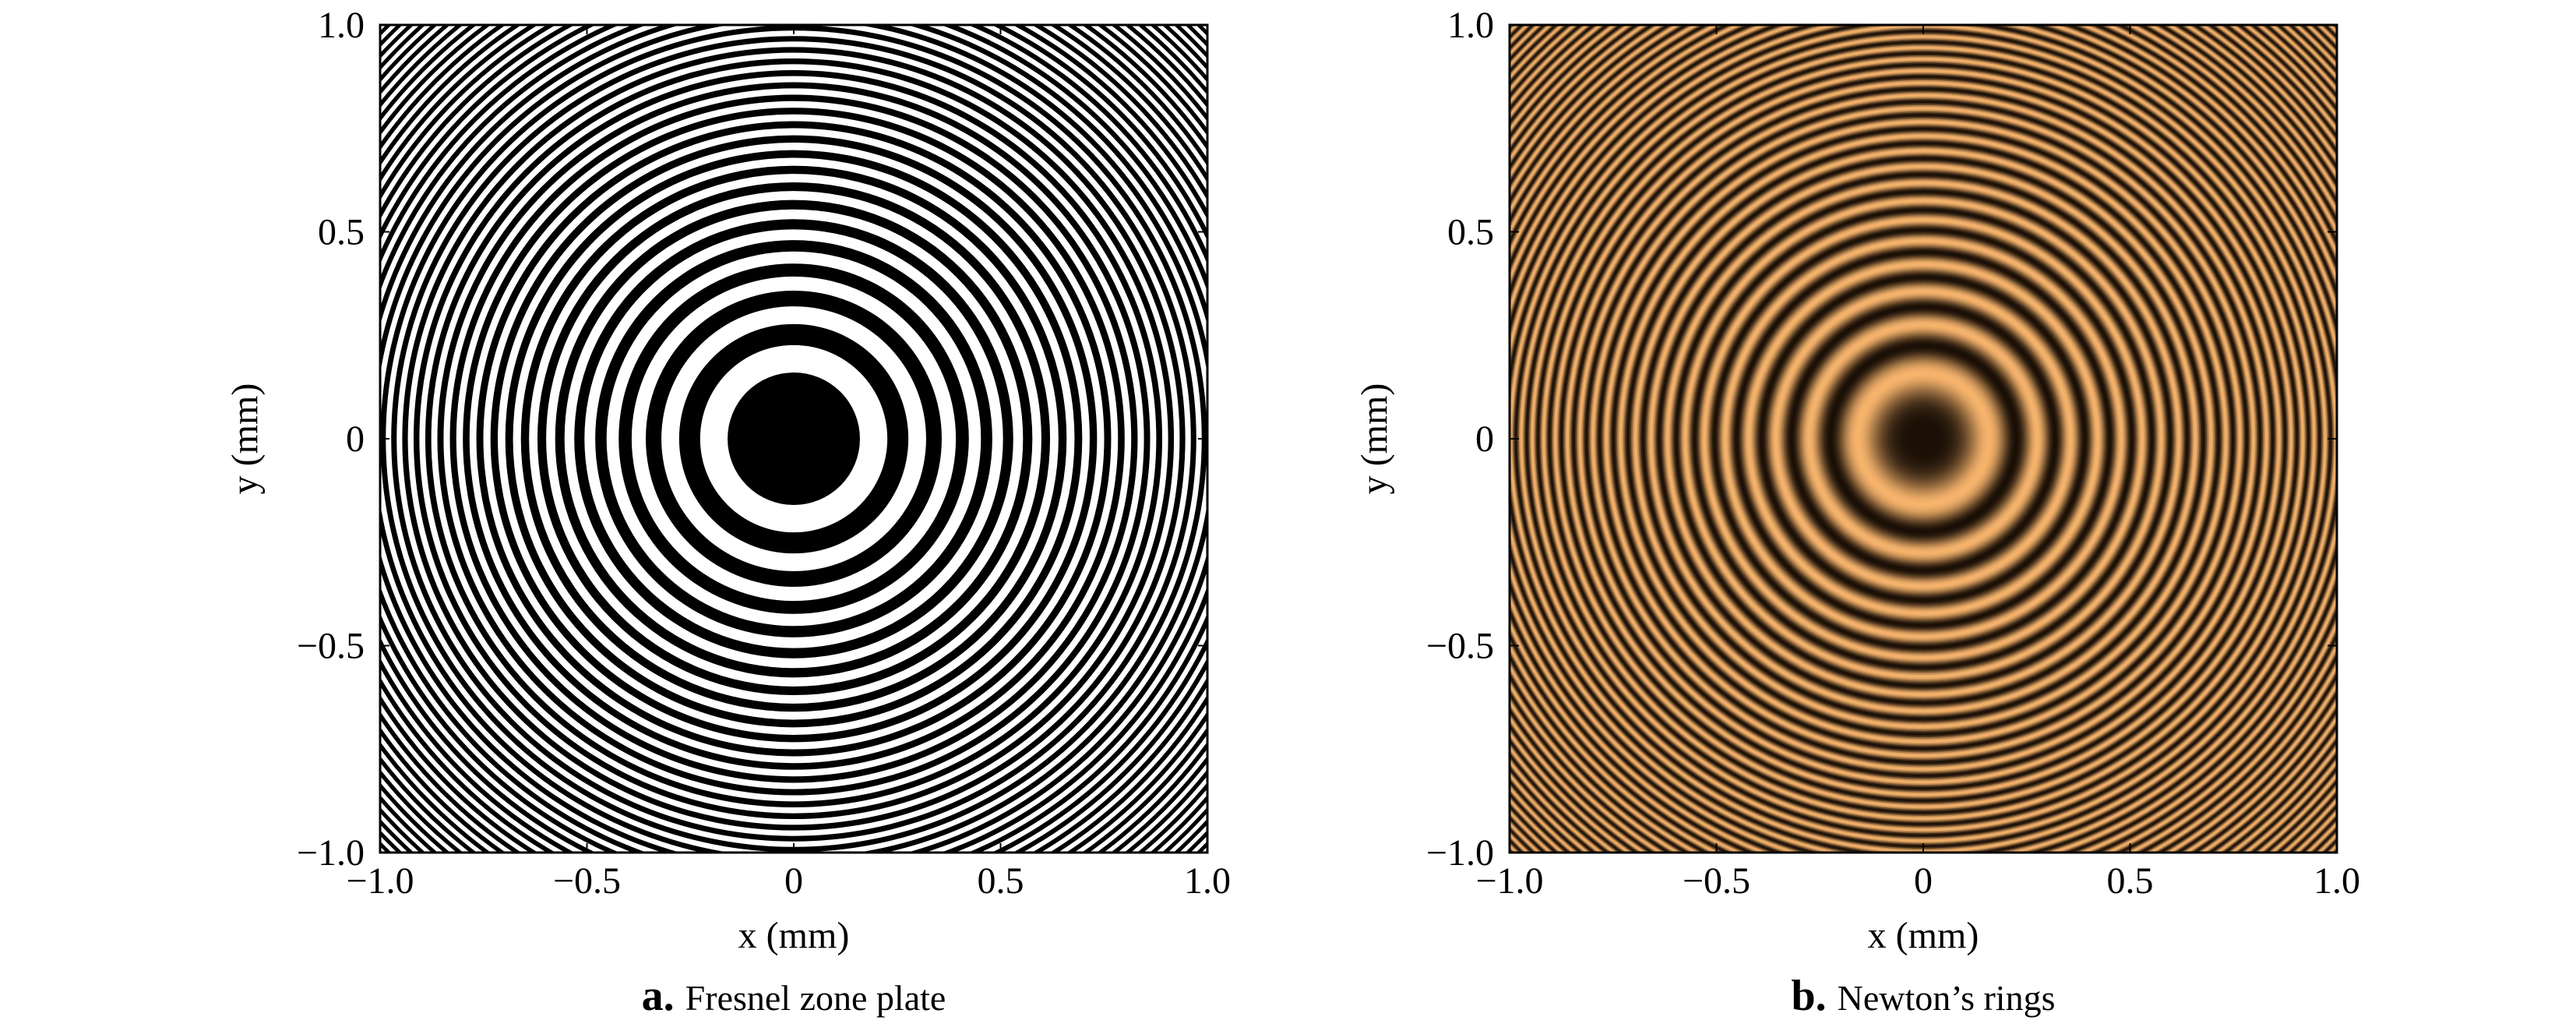  What do you see at coordinates (1947, 998) in the screenshot?
I see `caption-text: Newton’s rings` at bounding box center [1947, 998].